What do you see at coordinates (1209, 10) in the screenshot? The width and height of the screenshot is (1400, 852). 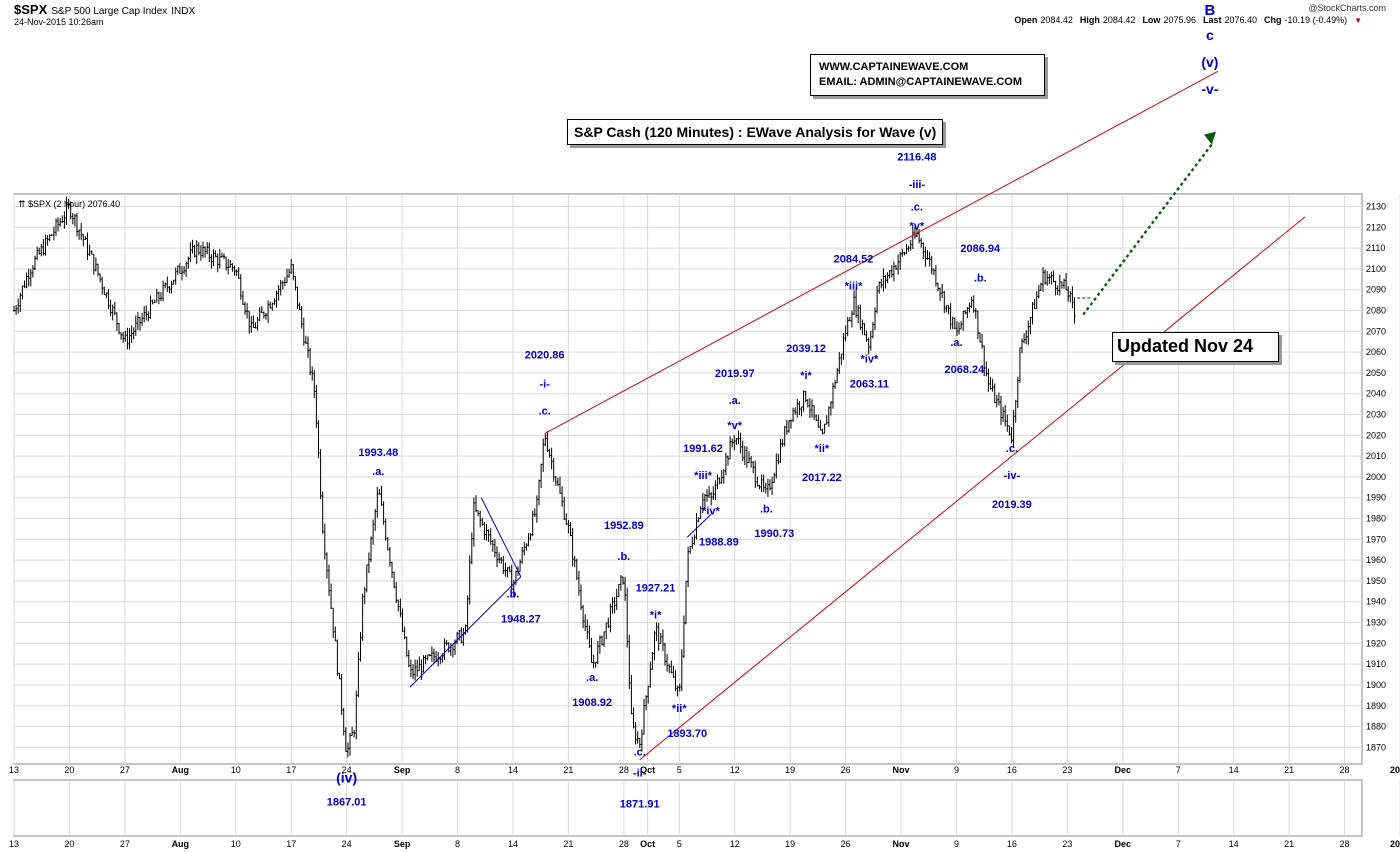 I see `wave-label: B` at bounding box center [1209, 10].